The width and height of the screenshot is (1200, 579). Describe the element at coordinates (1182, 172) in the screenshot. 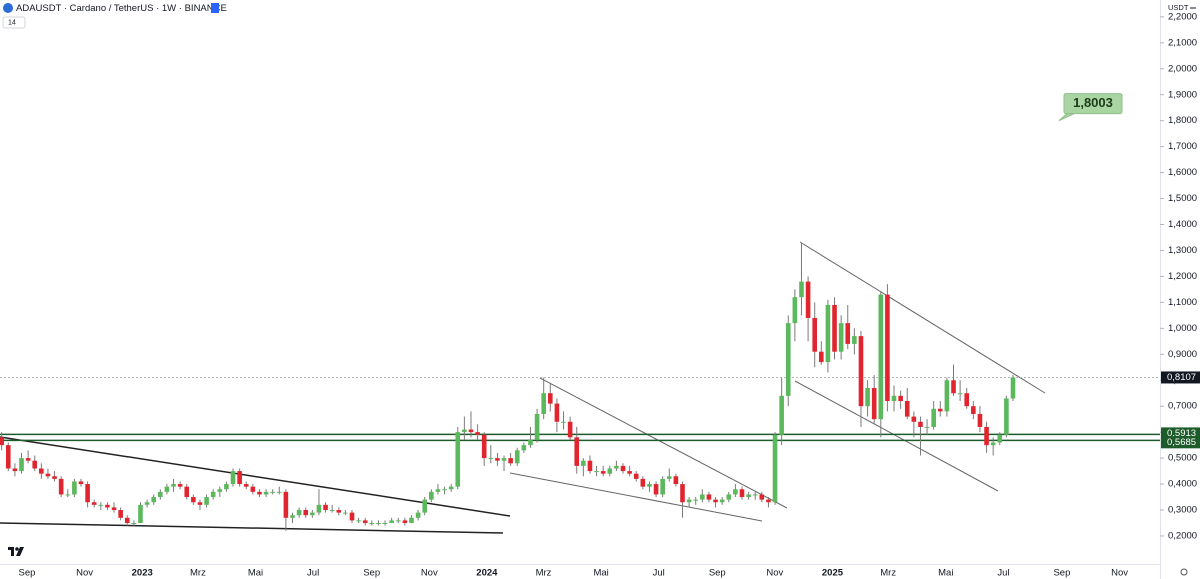

I see `y-tick-label: 1,6000` at that location.